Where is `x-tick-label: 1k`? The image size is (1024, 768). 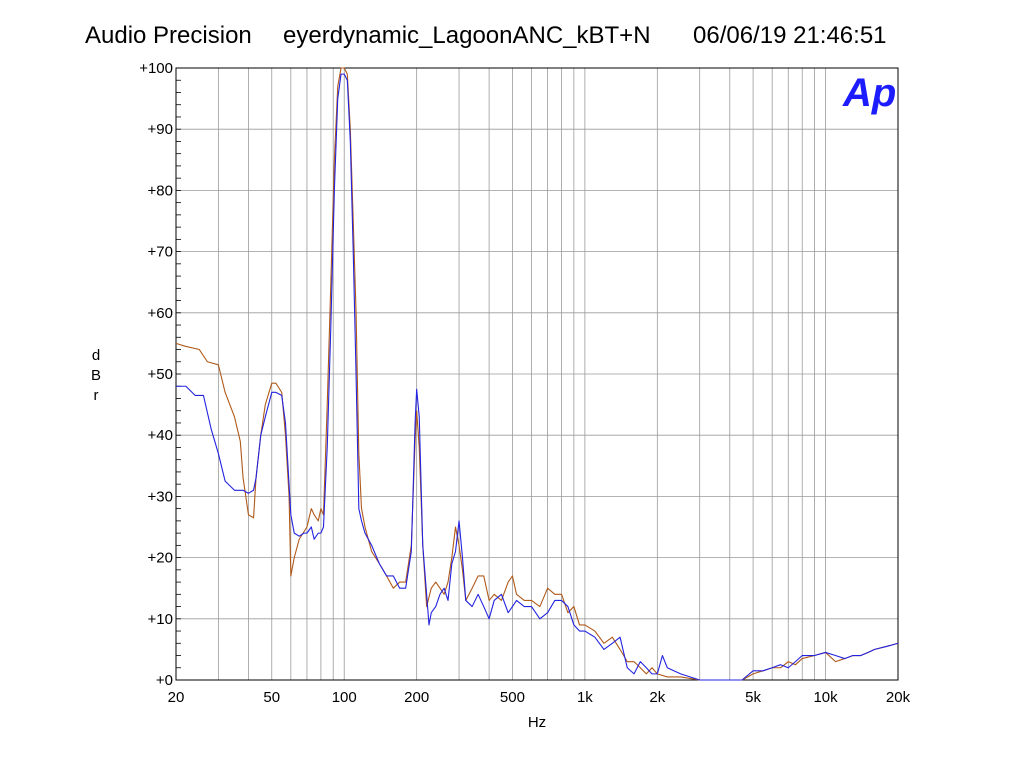 x-tick-label: 1k is located at coordinates (585, 697).